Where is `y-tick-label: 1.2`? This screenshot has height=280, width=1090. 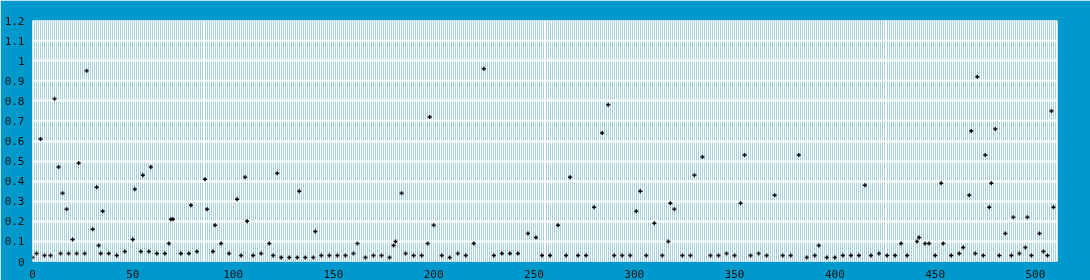 y-tick-label: 1.2 is located at coordinates (14, 21).